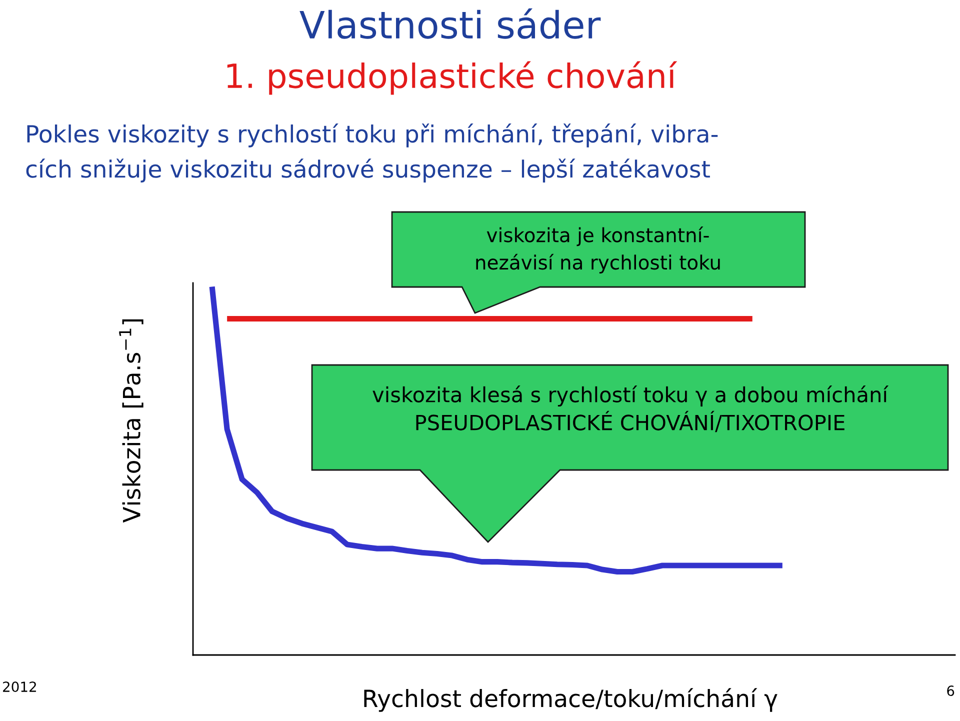 This screenshot has width=960, height=721. What do you see at coordinates (19, 687) in the screenshot?
I see `text: 2012` at bounding box center [19, 687].